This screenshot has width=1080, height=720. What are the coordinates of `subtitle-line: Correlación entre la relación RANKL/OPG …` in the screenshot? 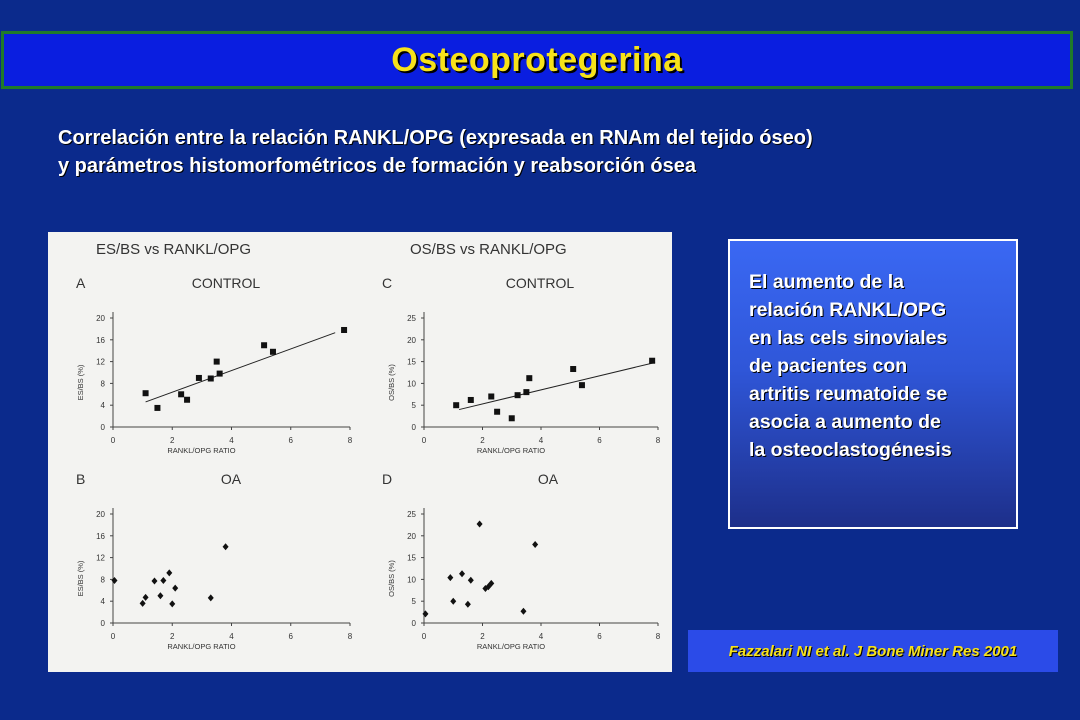 It's located at (435, 138).